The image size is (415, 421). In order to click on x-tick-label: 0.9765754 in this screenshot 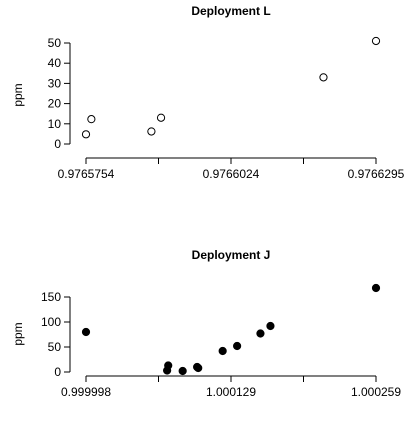, I will do `click(86, 174)`.